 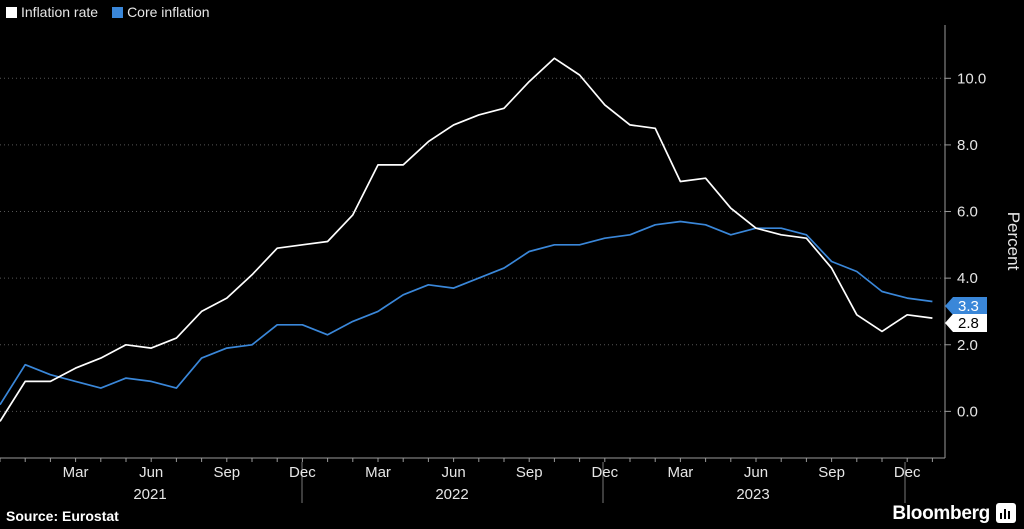 I want to click on legend-label-inflation: Inflation rate, so click(x=60, y=12).